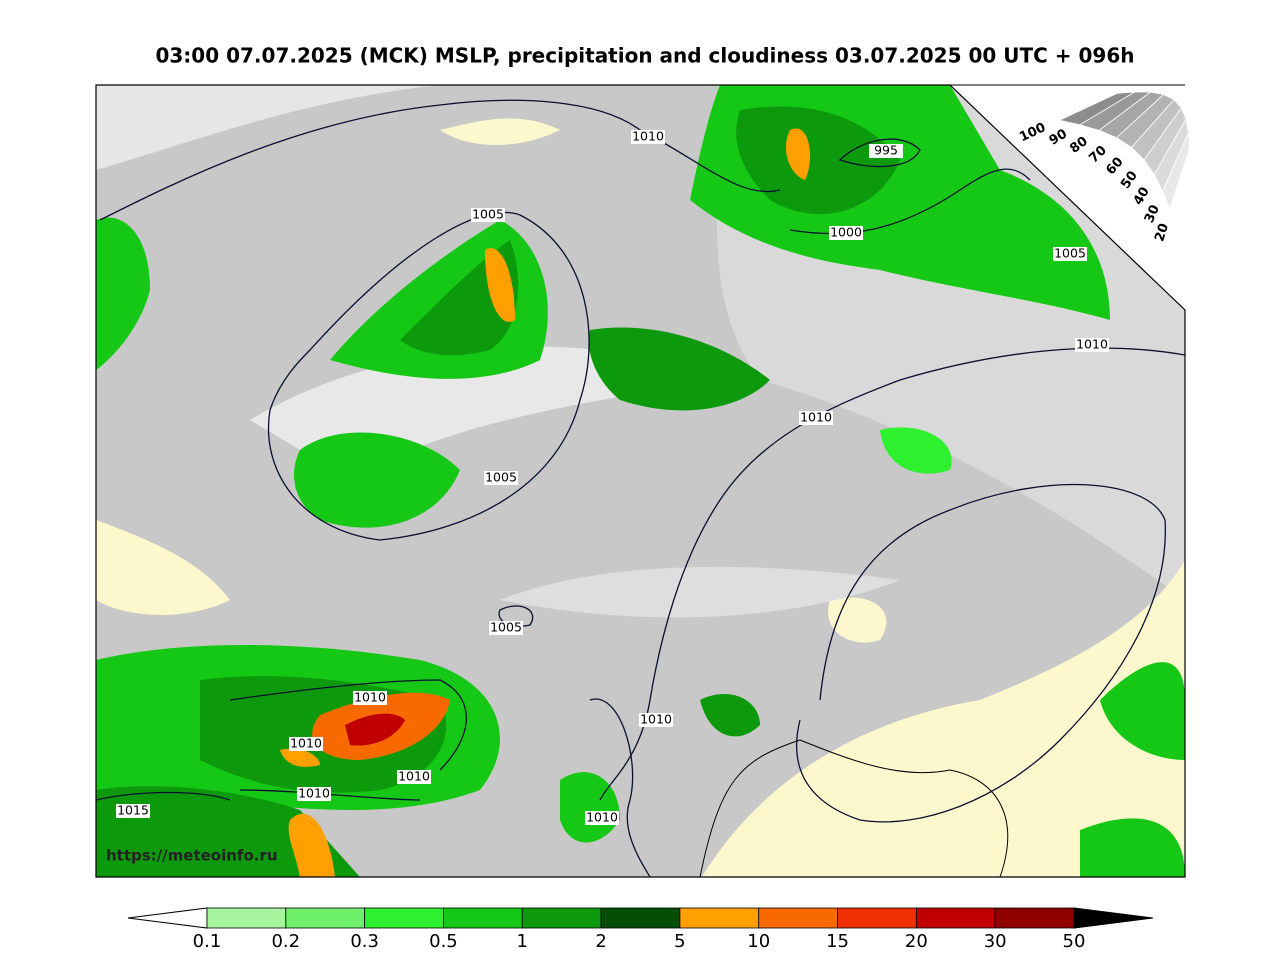 This screenshot has width=1281, height=963. Describe the element at coordinates (640, 929) in the screenshot. I see `precipitation-colorbar: 0.1 0.2 0.3 0.5 1 2 5 10 15 20 30 50` at that location.